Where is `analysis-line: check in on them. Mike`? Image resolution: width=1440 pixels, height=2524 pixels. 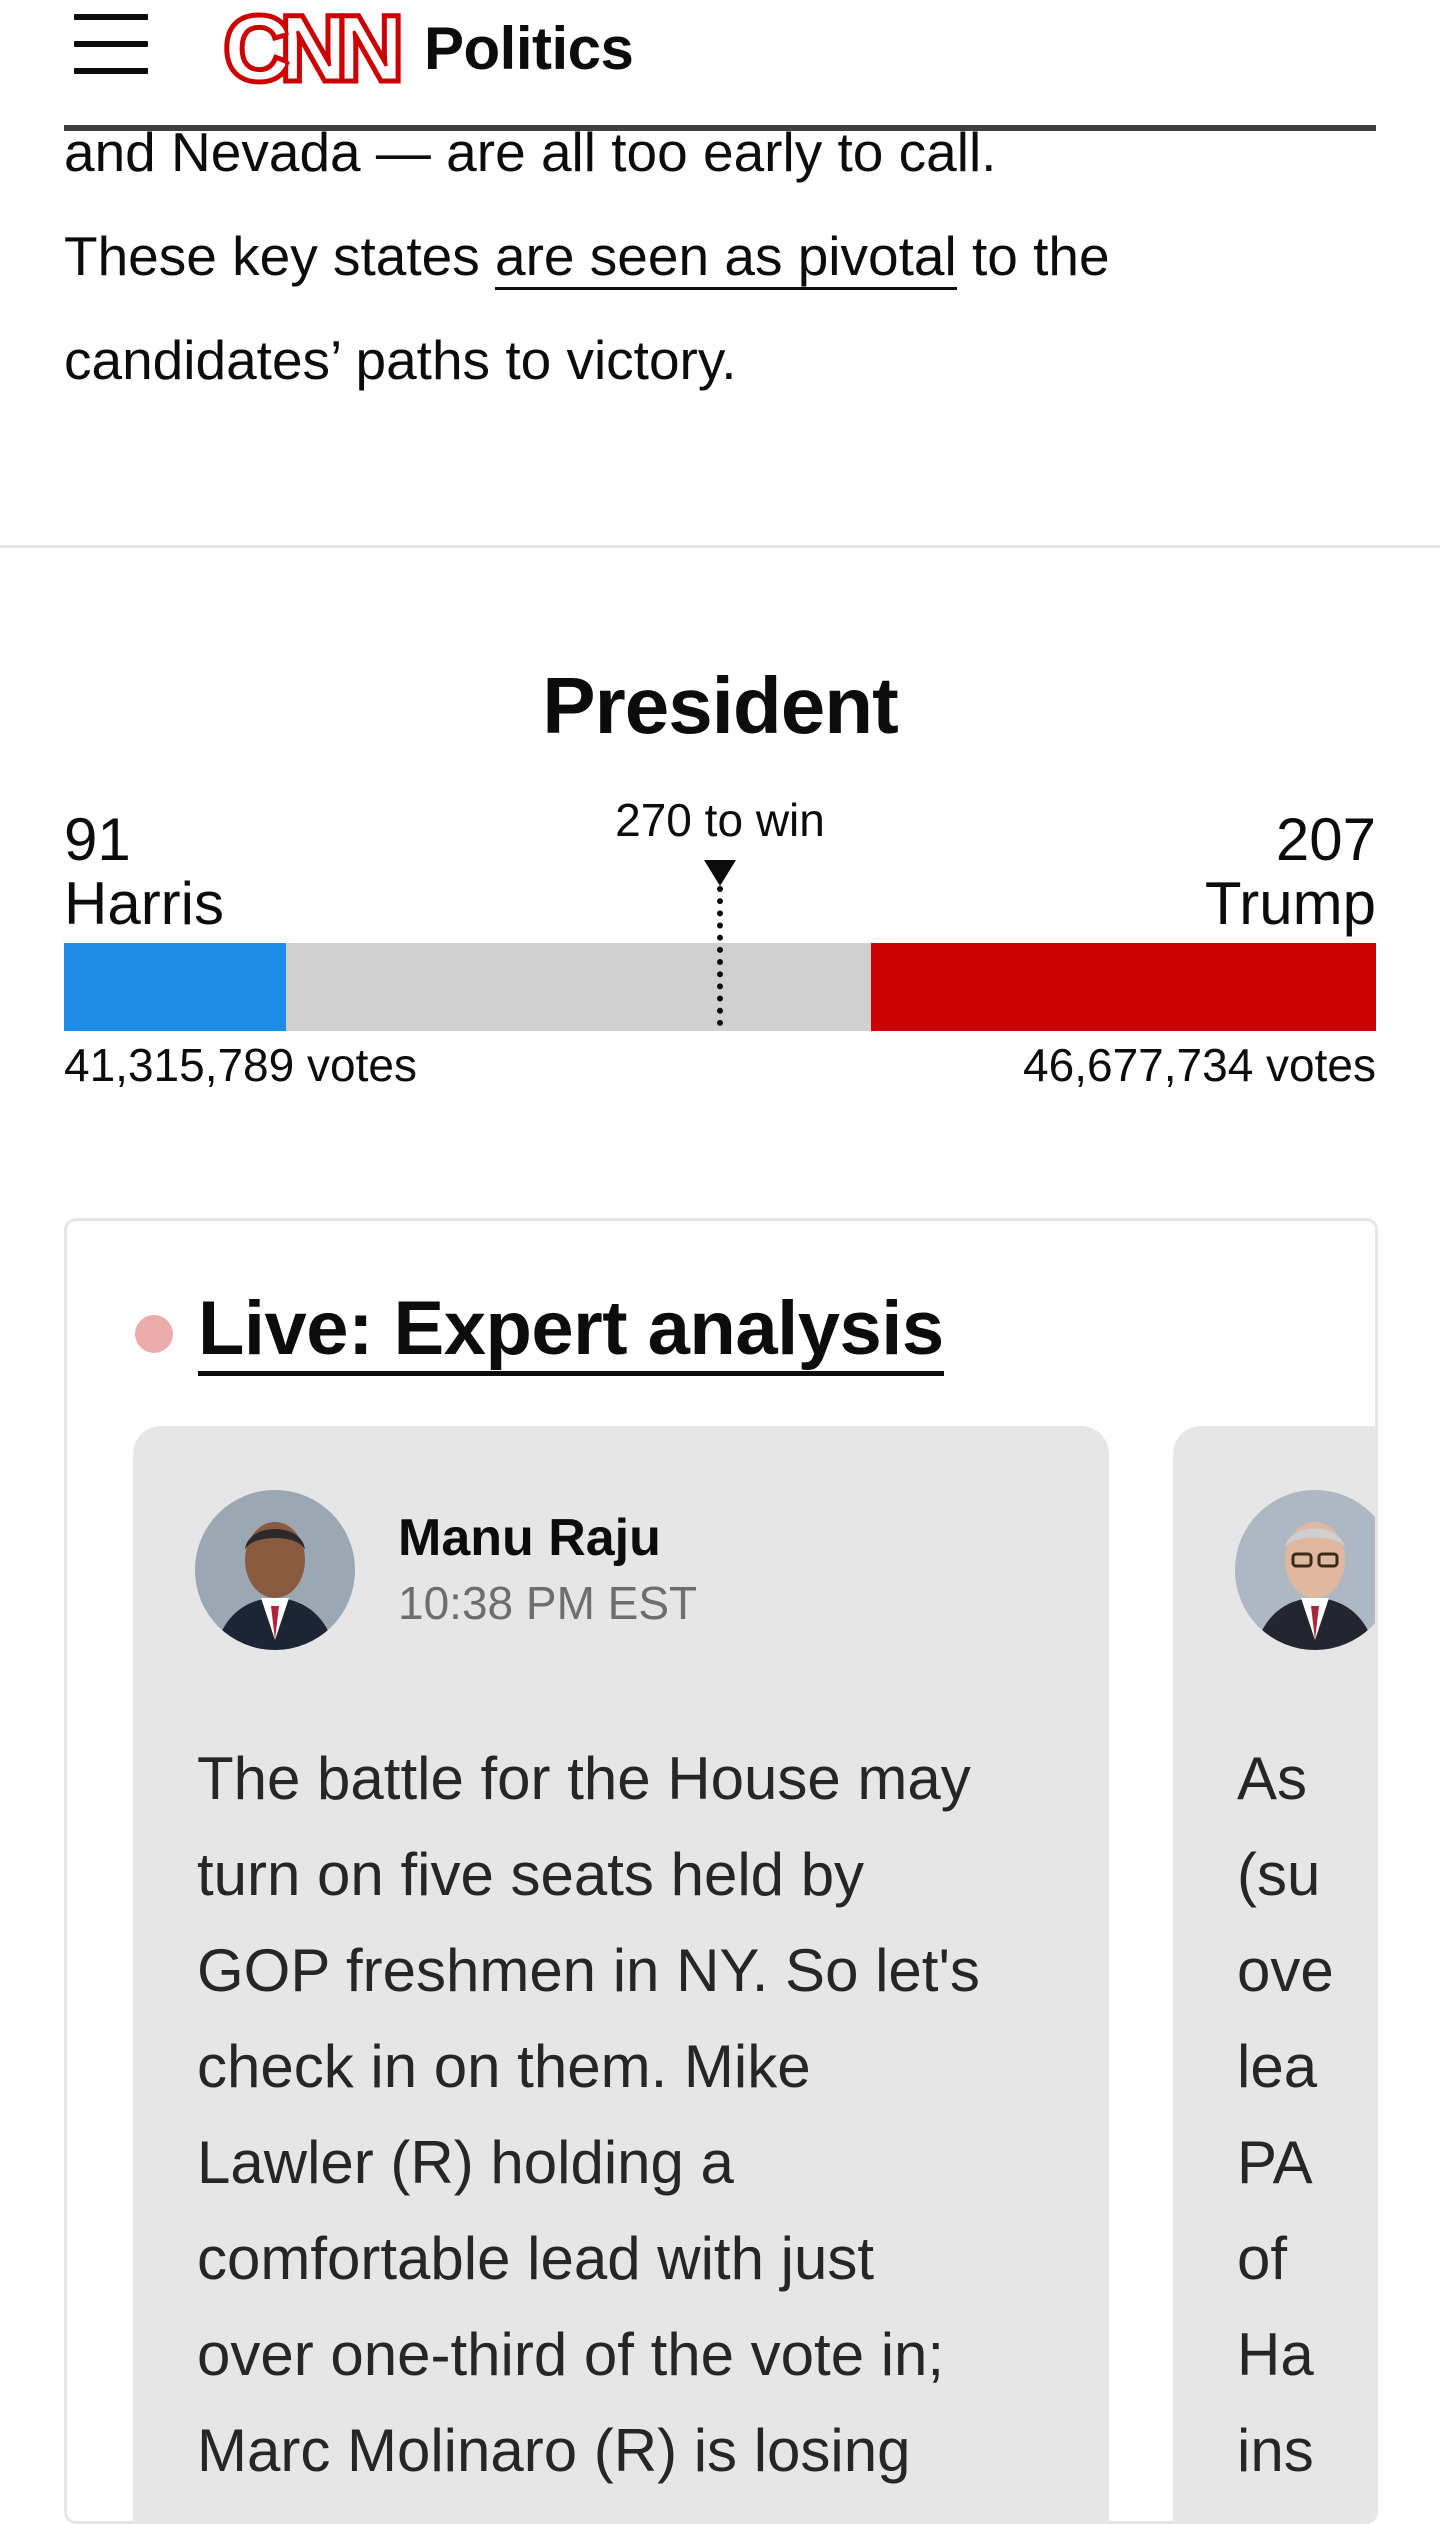
analysis-line: check in on them. Mike is located at coordinates (504, 2066).